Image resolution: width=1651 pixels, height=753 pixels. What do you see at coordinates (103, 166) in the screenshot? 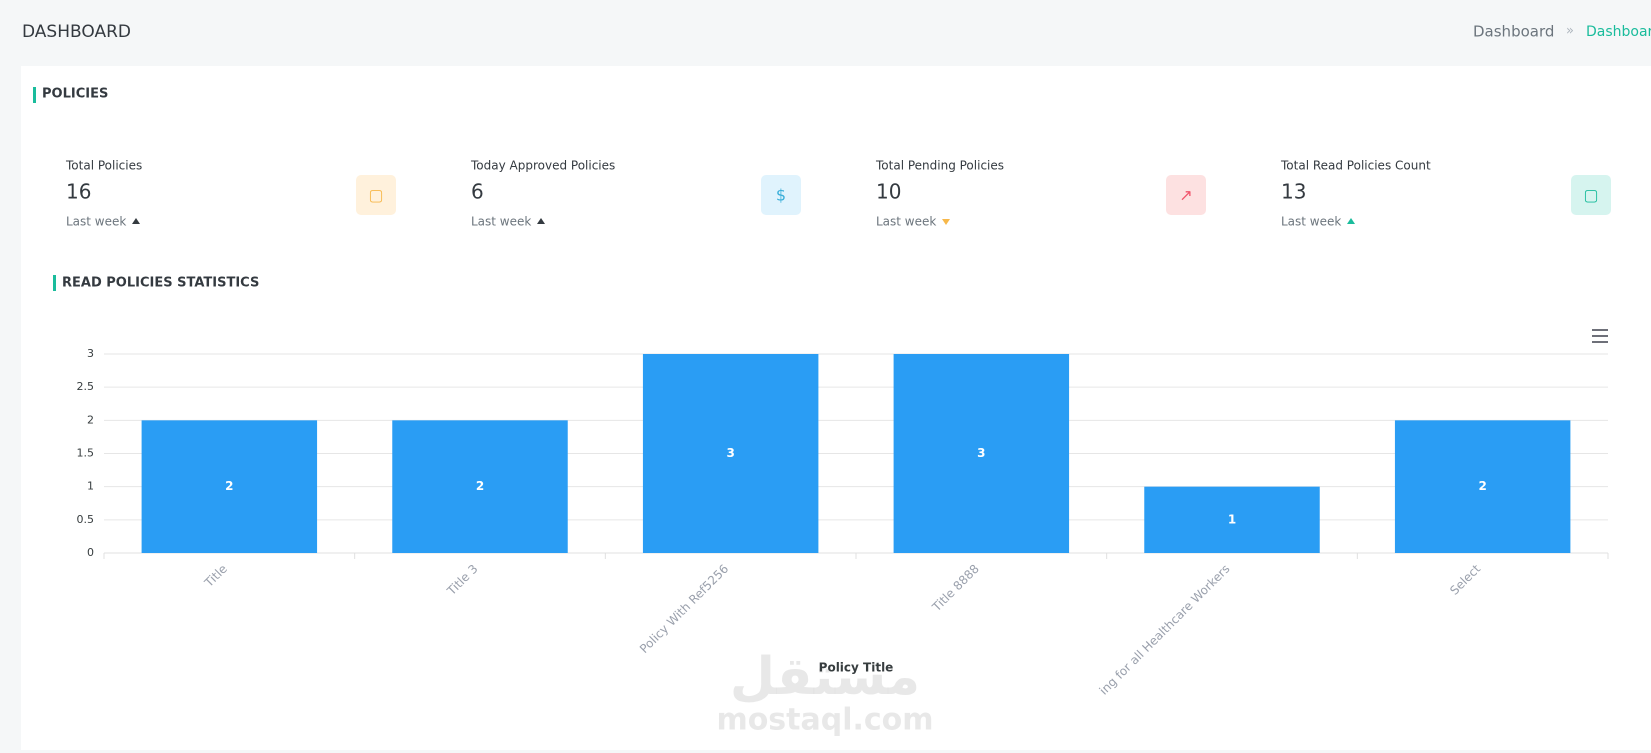
I see `card-label: Total Policies` at bounding box center [103, 166].